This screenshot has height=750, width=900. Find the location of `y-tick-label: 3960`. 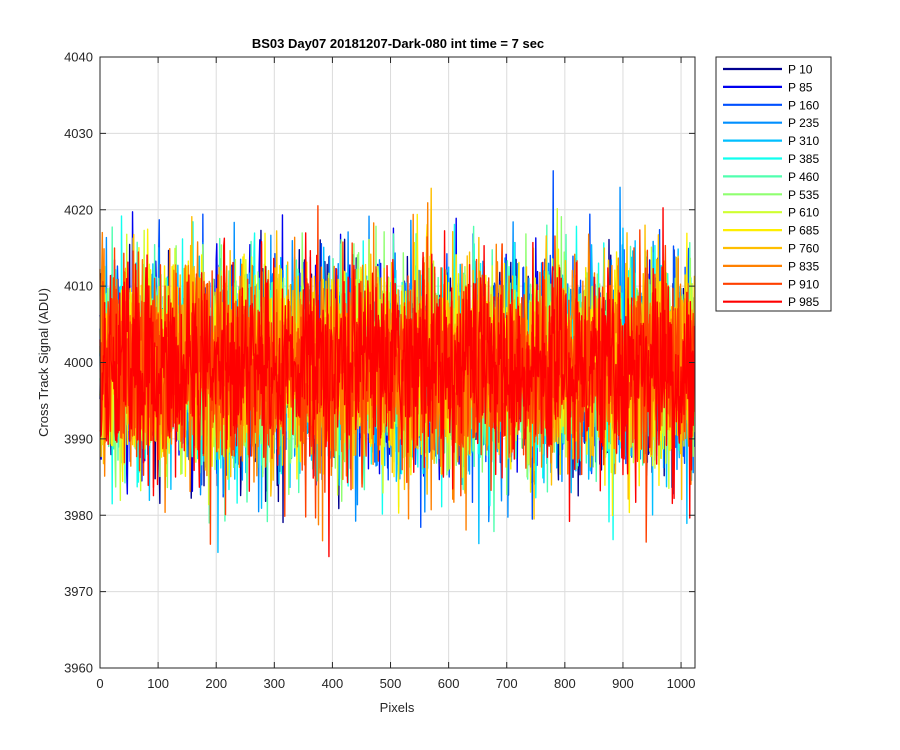

y-tick-label: 3960 is located at coordinates (78, 668).